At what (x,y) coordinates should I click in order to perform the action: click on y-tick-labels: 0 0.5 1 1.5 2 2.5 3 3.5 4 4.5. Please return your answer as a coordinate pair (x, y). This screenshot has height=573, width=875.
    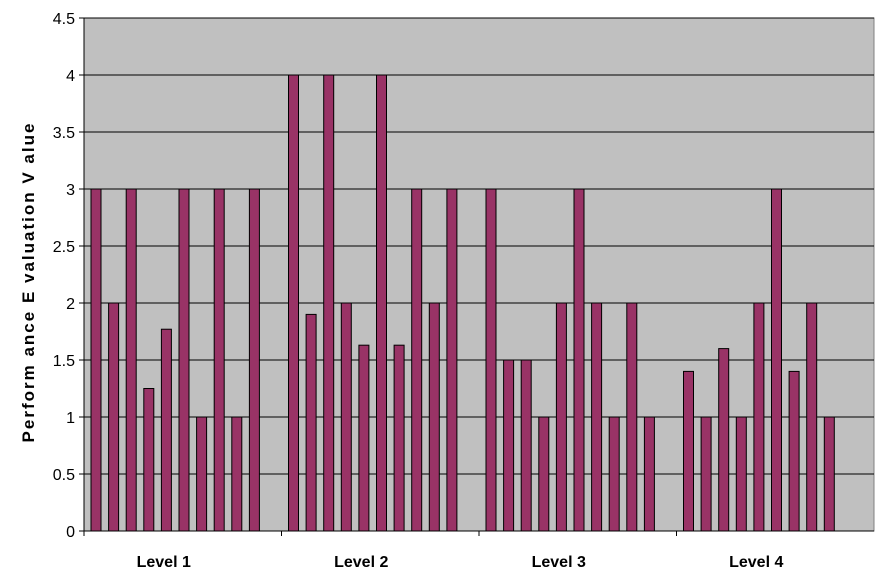
    Looking at the image, I should click on (64, 276).